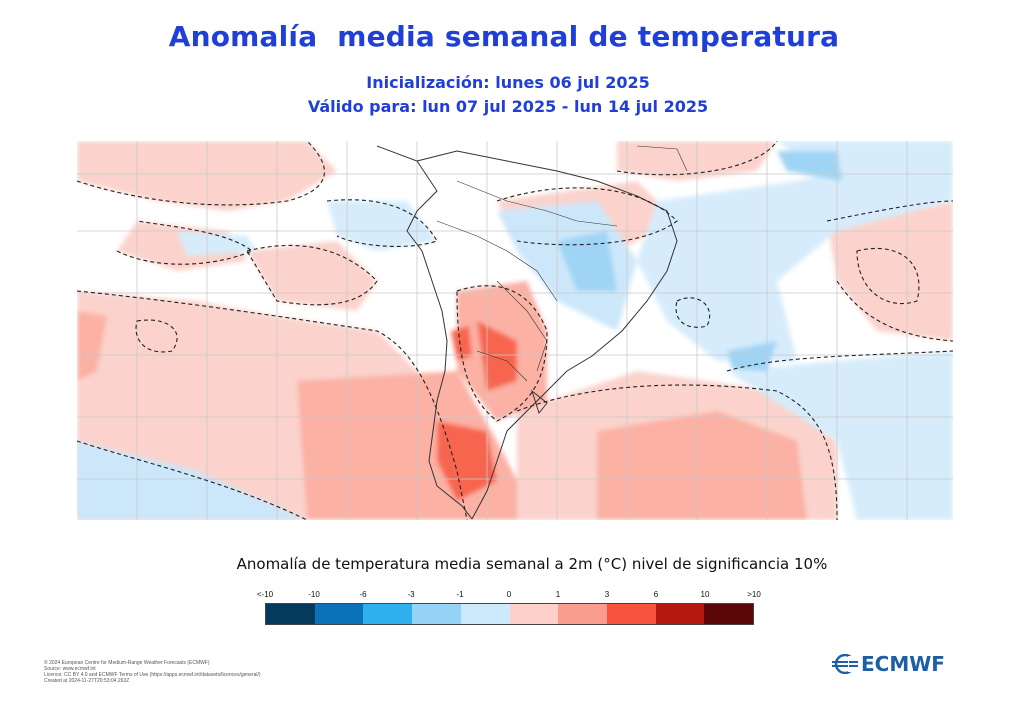  Describe the element at coordinates (705, 594) in the screenshot. I see `legend-tick: 10` at that location.